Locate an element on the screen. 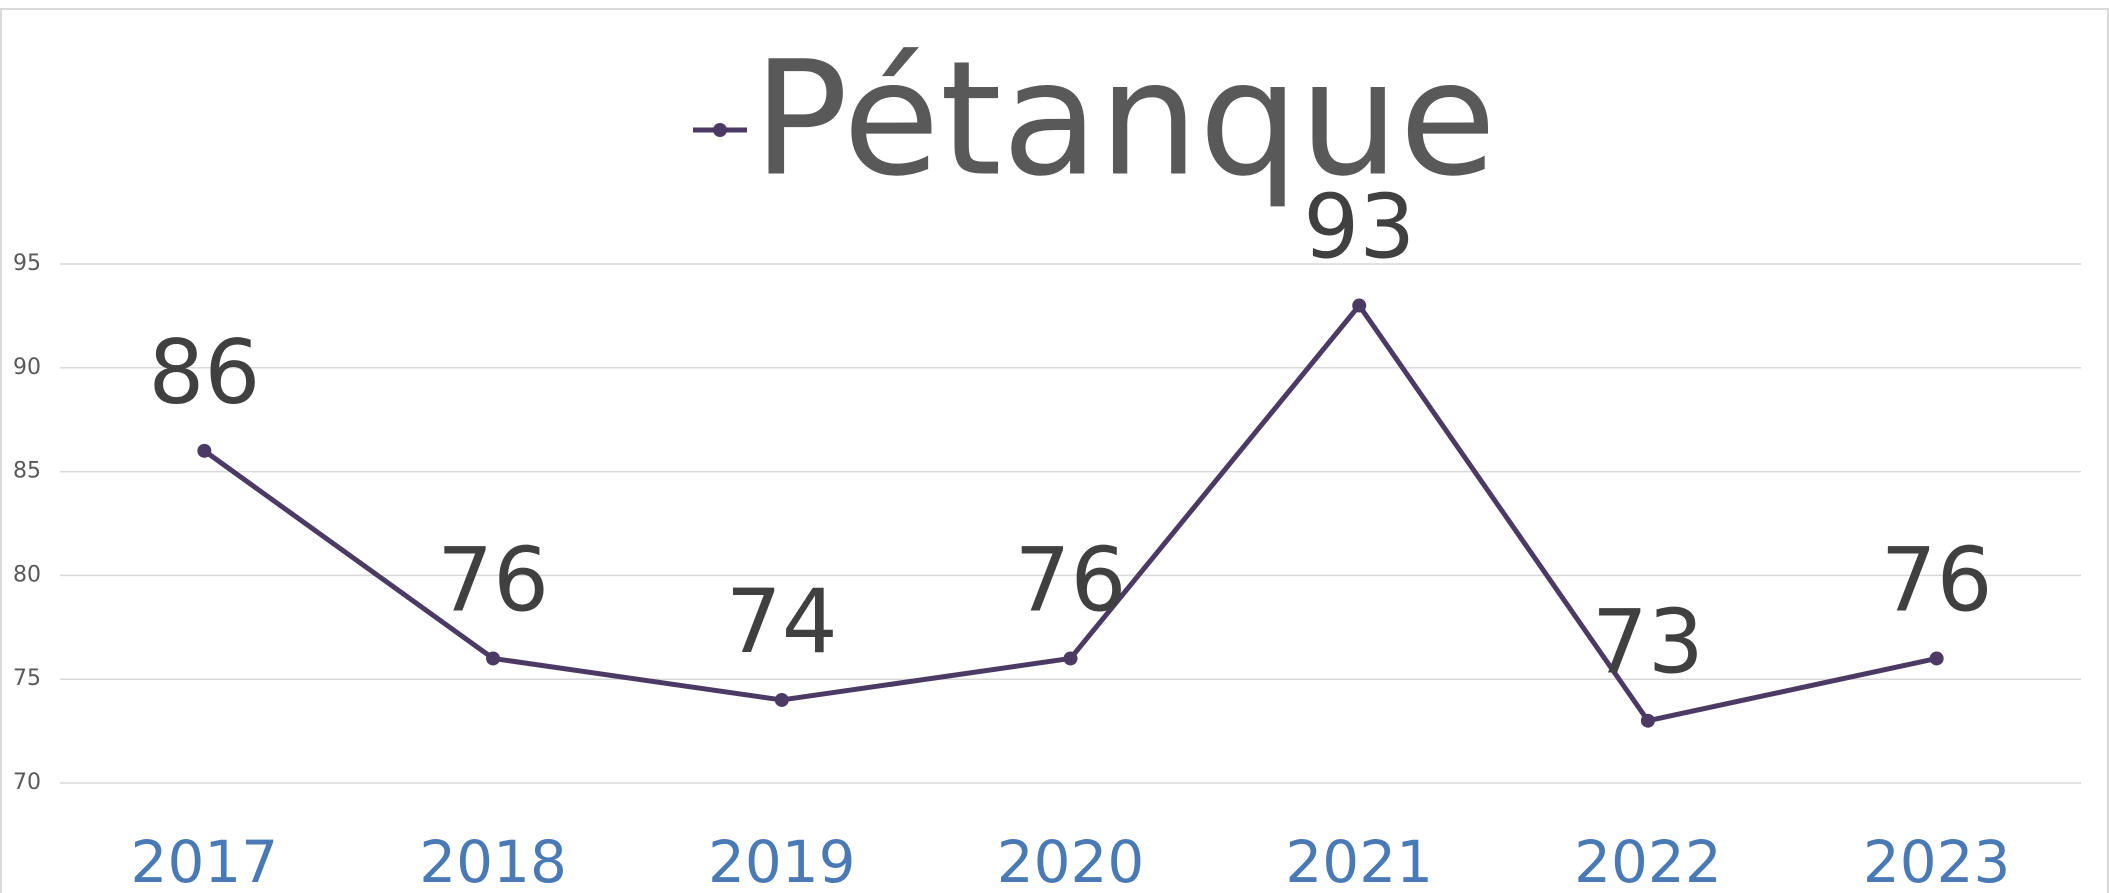 The height and width of the screenshot is (893, 2109). y-tick-label: 80 is located at coordinates (27, 574).